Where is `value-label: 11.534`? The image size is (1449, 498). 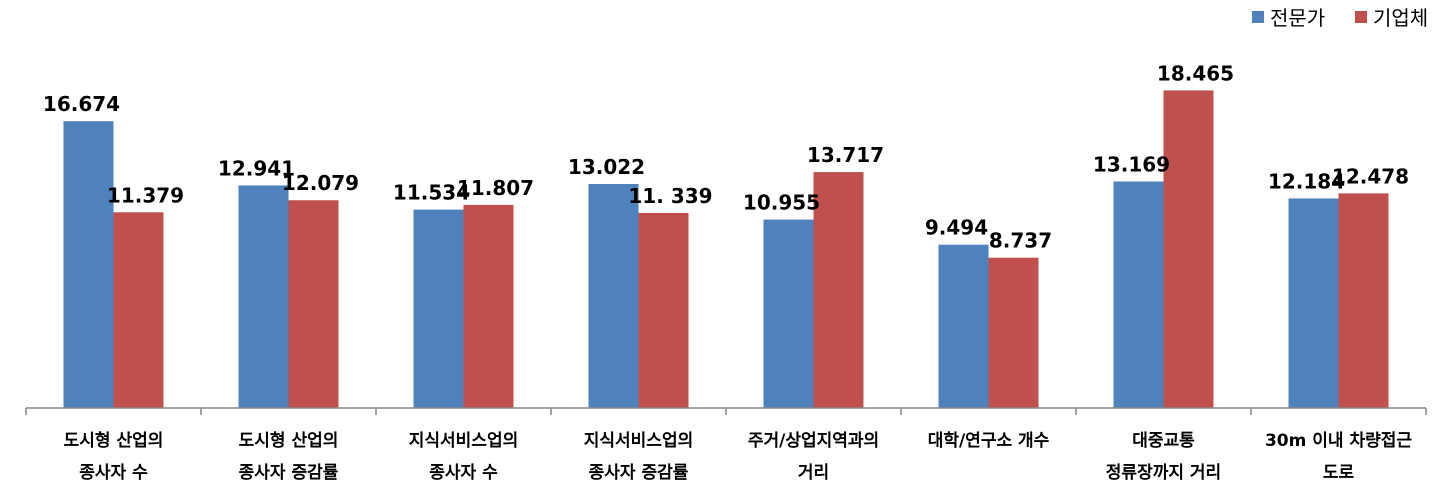 value-label: 11.534 is located at coordinates (431, 193).